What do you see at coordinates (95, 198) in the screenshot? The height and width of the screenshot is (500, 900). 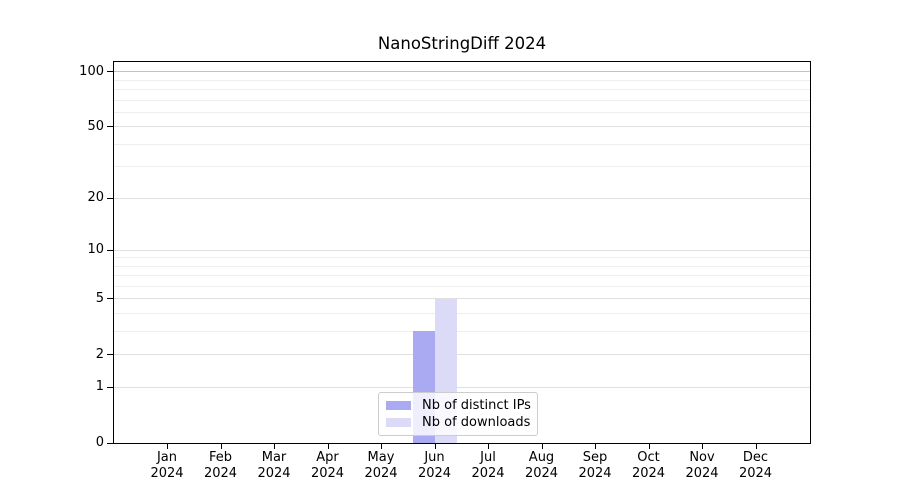 I see `y-tick-label: 20` at bounding box center [95, 198].